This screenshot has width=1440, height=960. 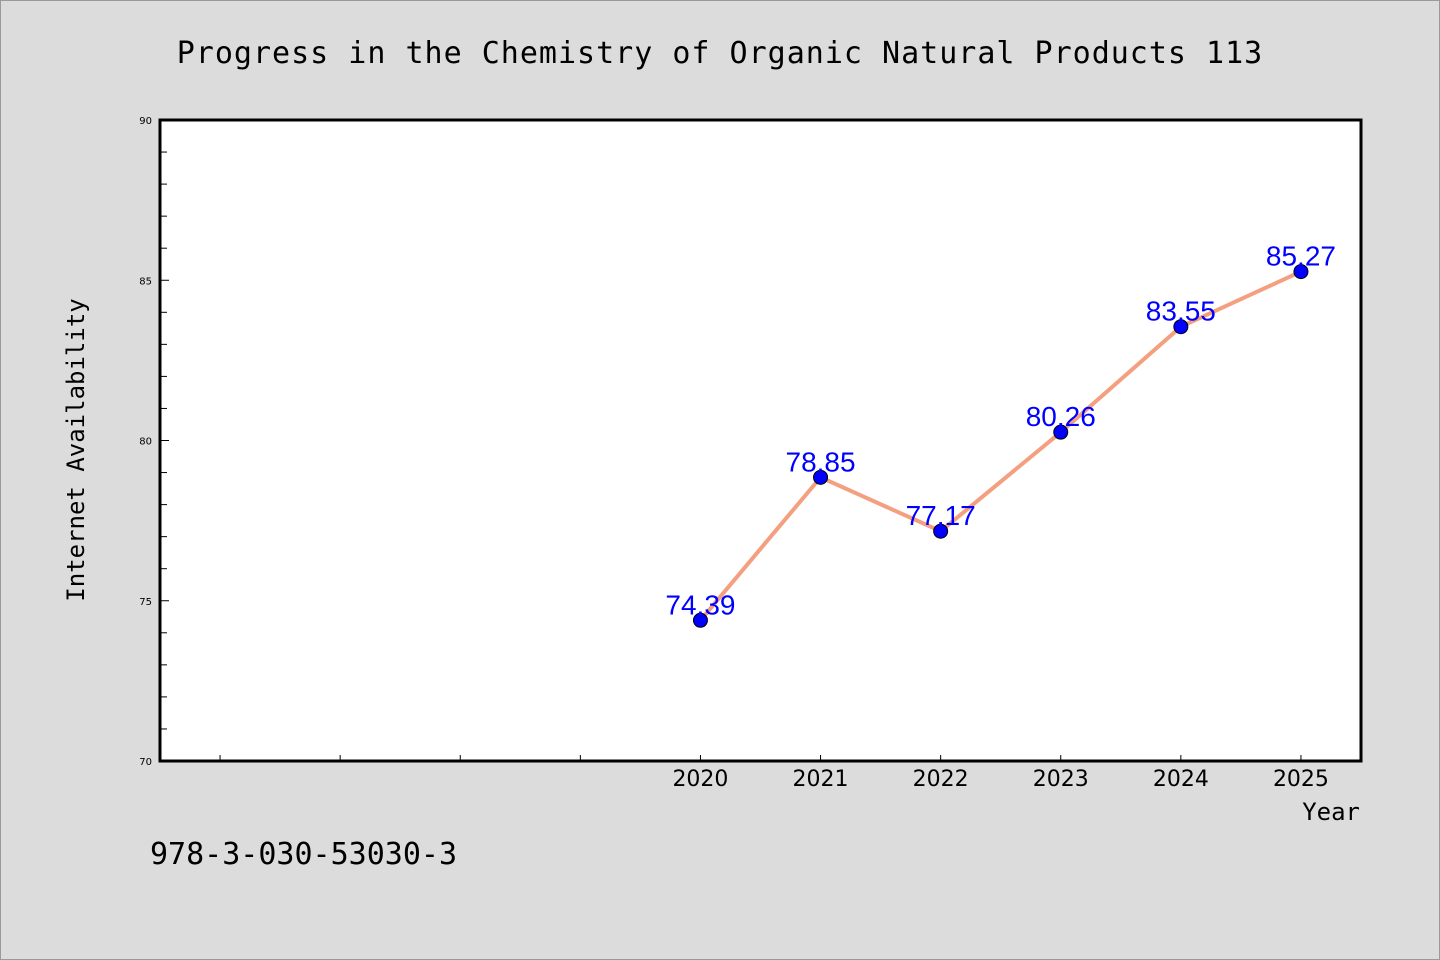 I want to click on y-tick-label: 85, so click(x=145, y=281).